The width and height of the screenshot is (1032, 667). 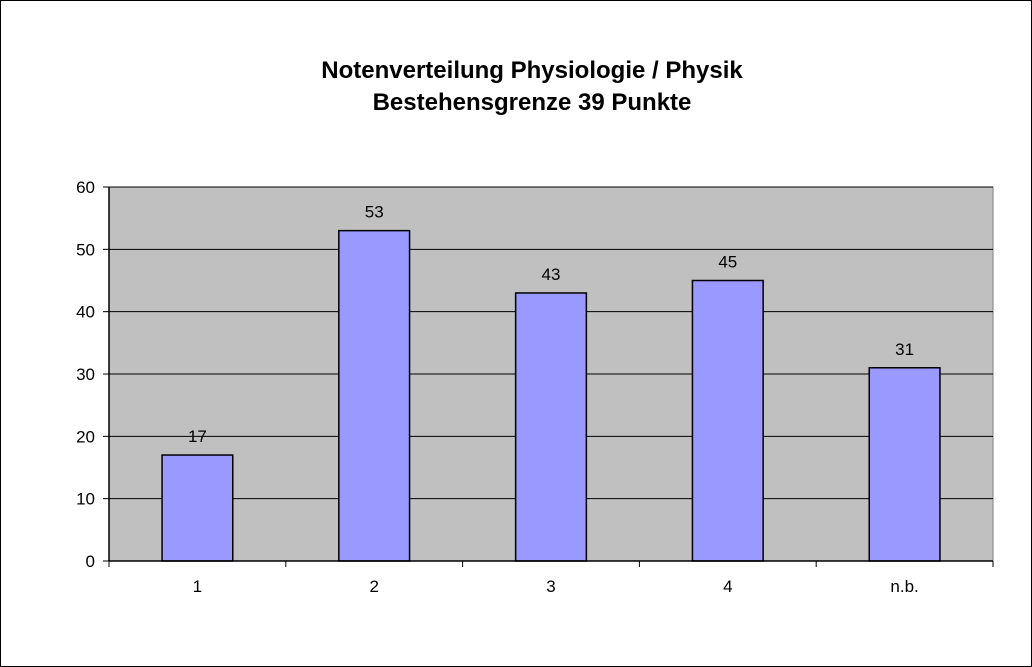 What do you see at coordinates (374, 212) in the screenshot?
I see `data-label: 53` at bounding box center [374, 212].